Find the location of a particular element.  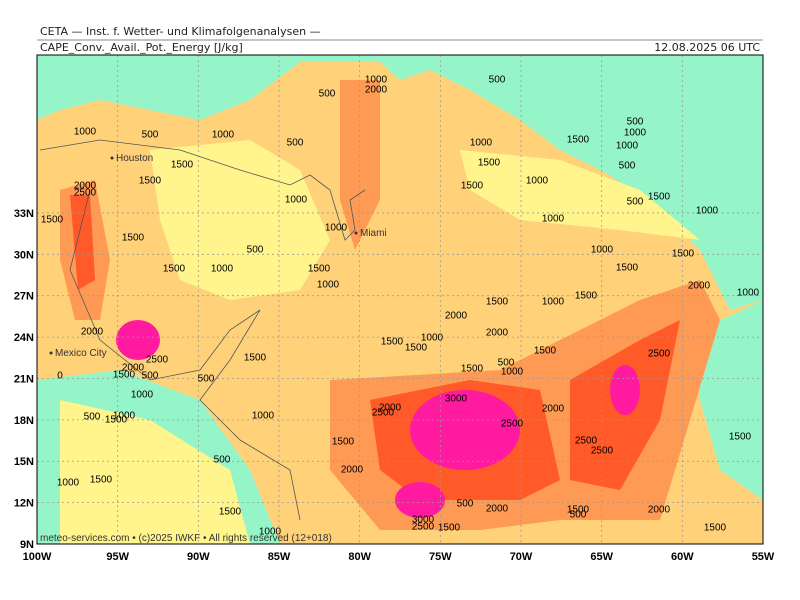

city-name: Houston is located at coordinates (134, 158).